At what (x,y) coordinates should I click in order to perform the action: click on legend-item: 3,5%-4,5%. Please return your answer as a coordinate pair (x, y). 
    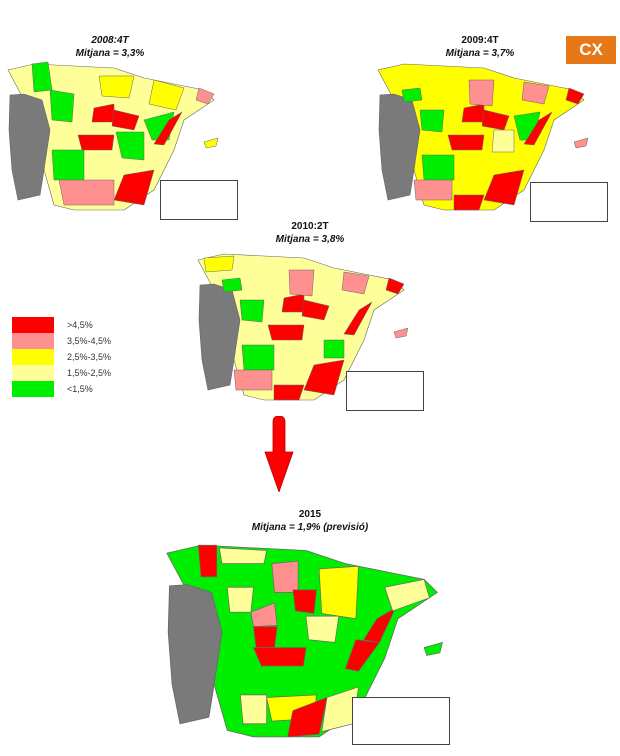
    Looking at the image, I should click on (61, 341).